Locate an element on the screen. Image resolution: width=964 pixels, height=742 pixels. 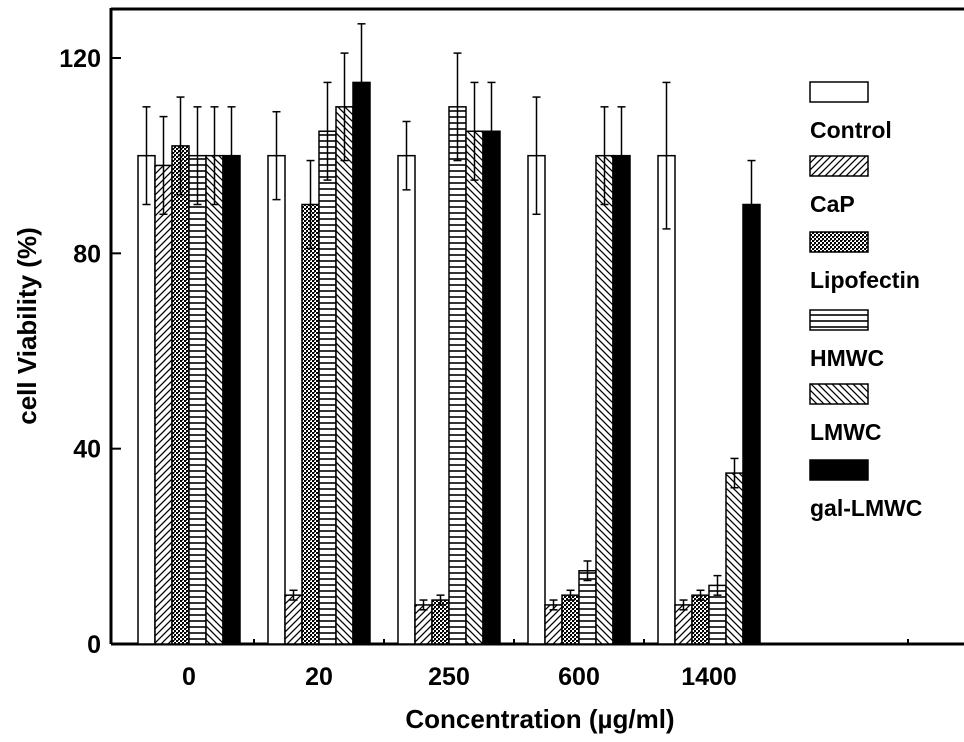
legend-label: Control is located at coordinates (851, 130).